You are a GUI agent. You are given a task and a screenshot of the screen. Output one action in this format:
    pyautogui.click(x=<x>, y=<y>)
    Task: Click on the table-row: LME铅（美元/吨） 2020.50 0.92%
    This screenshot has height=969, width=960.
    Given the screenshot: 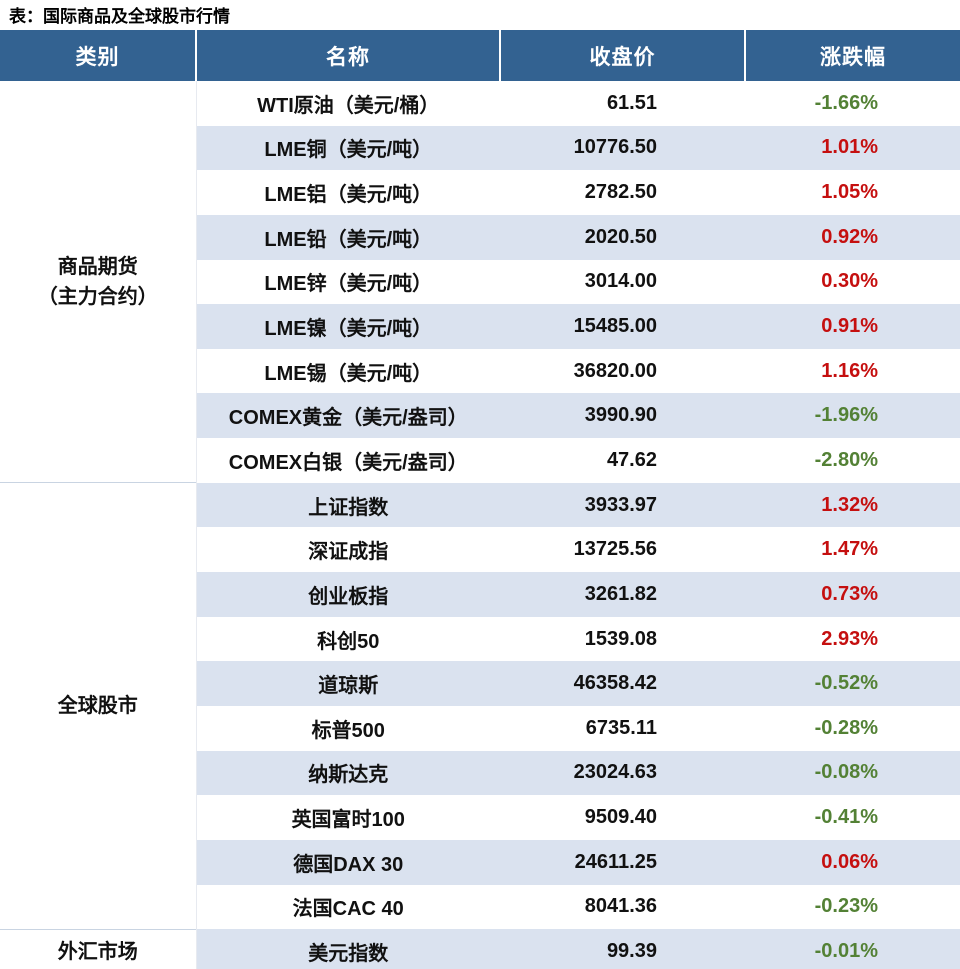 What is the action you would take?
    pyautogui.click(x=480, y=237)
    